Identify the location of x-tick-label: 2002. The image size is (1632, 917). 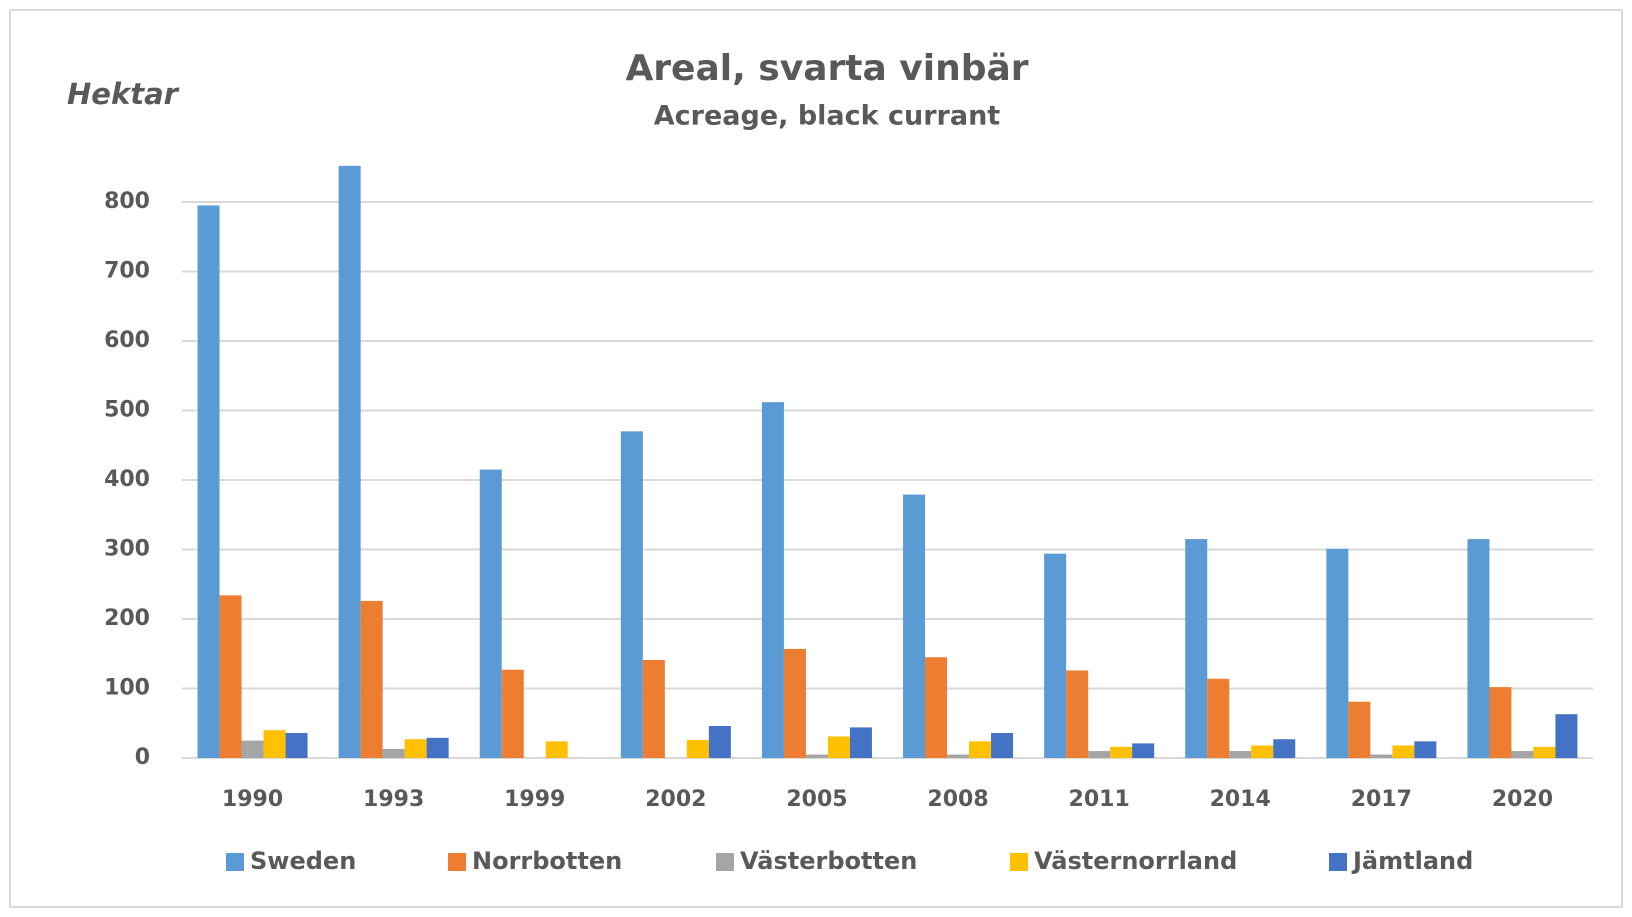
(675, 799).